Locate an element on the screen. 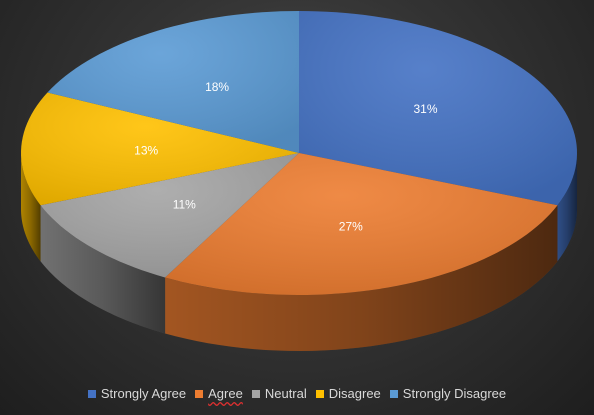  legend-swatch-disagree is located at coordinates (319, 393).